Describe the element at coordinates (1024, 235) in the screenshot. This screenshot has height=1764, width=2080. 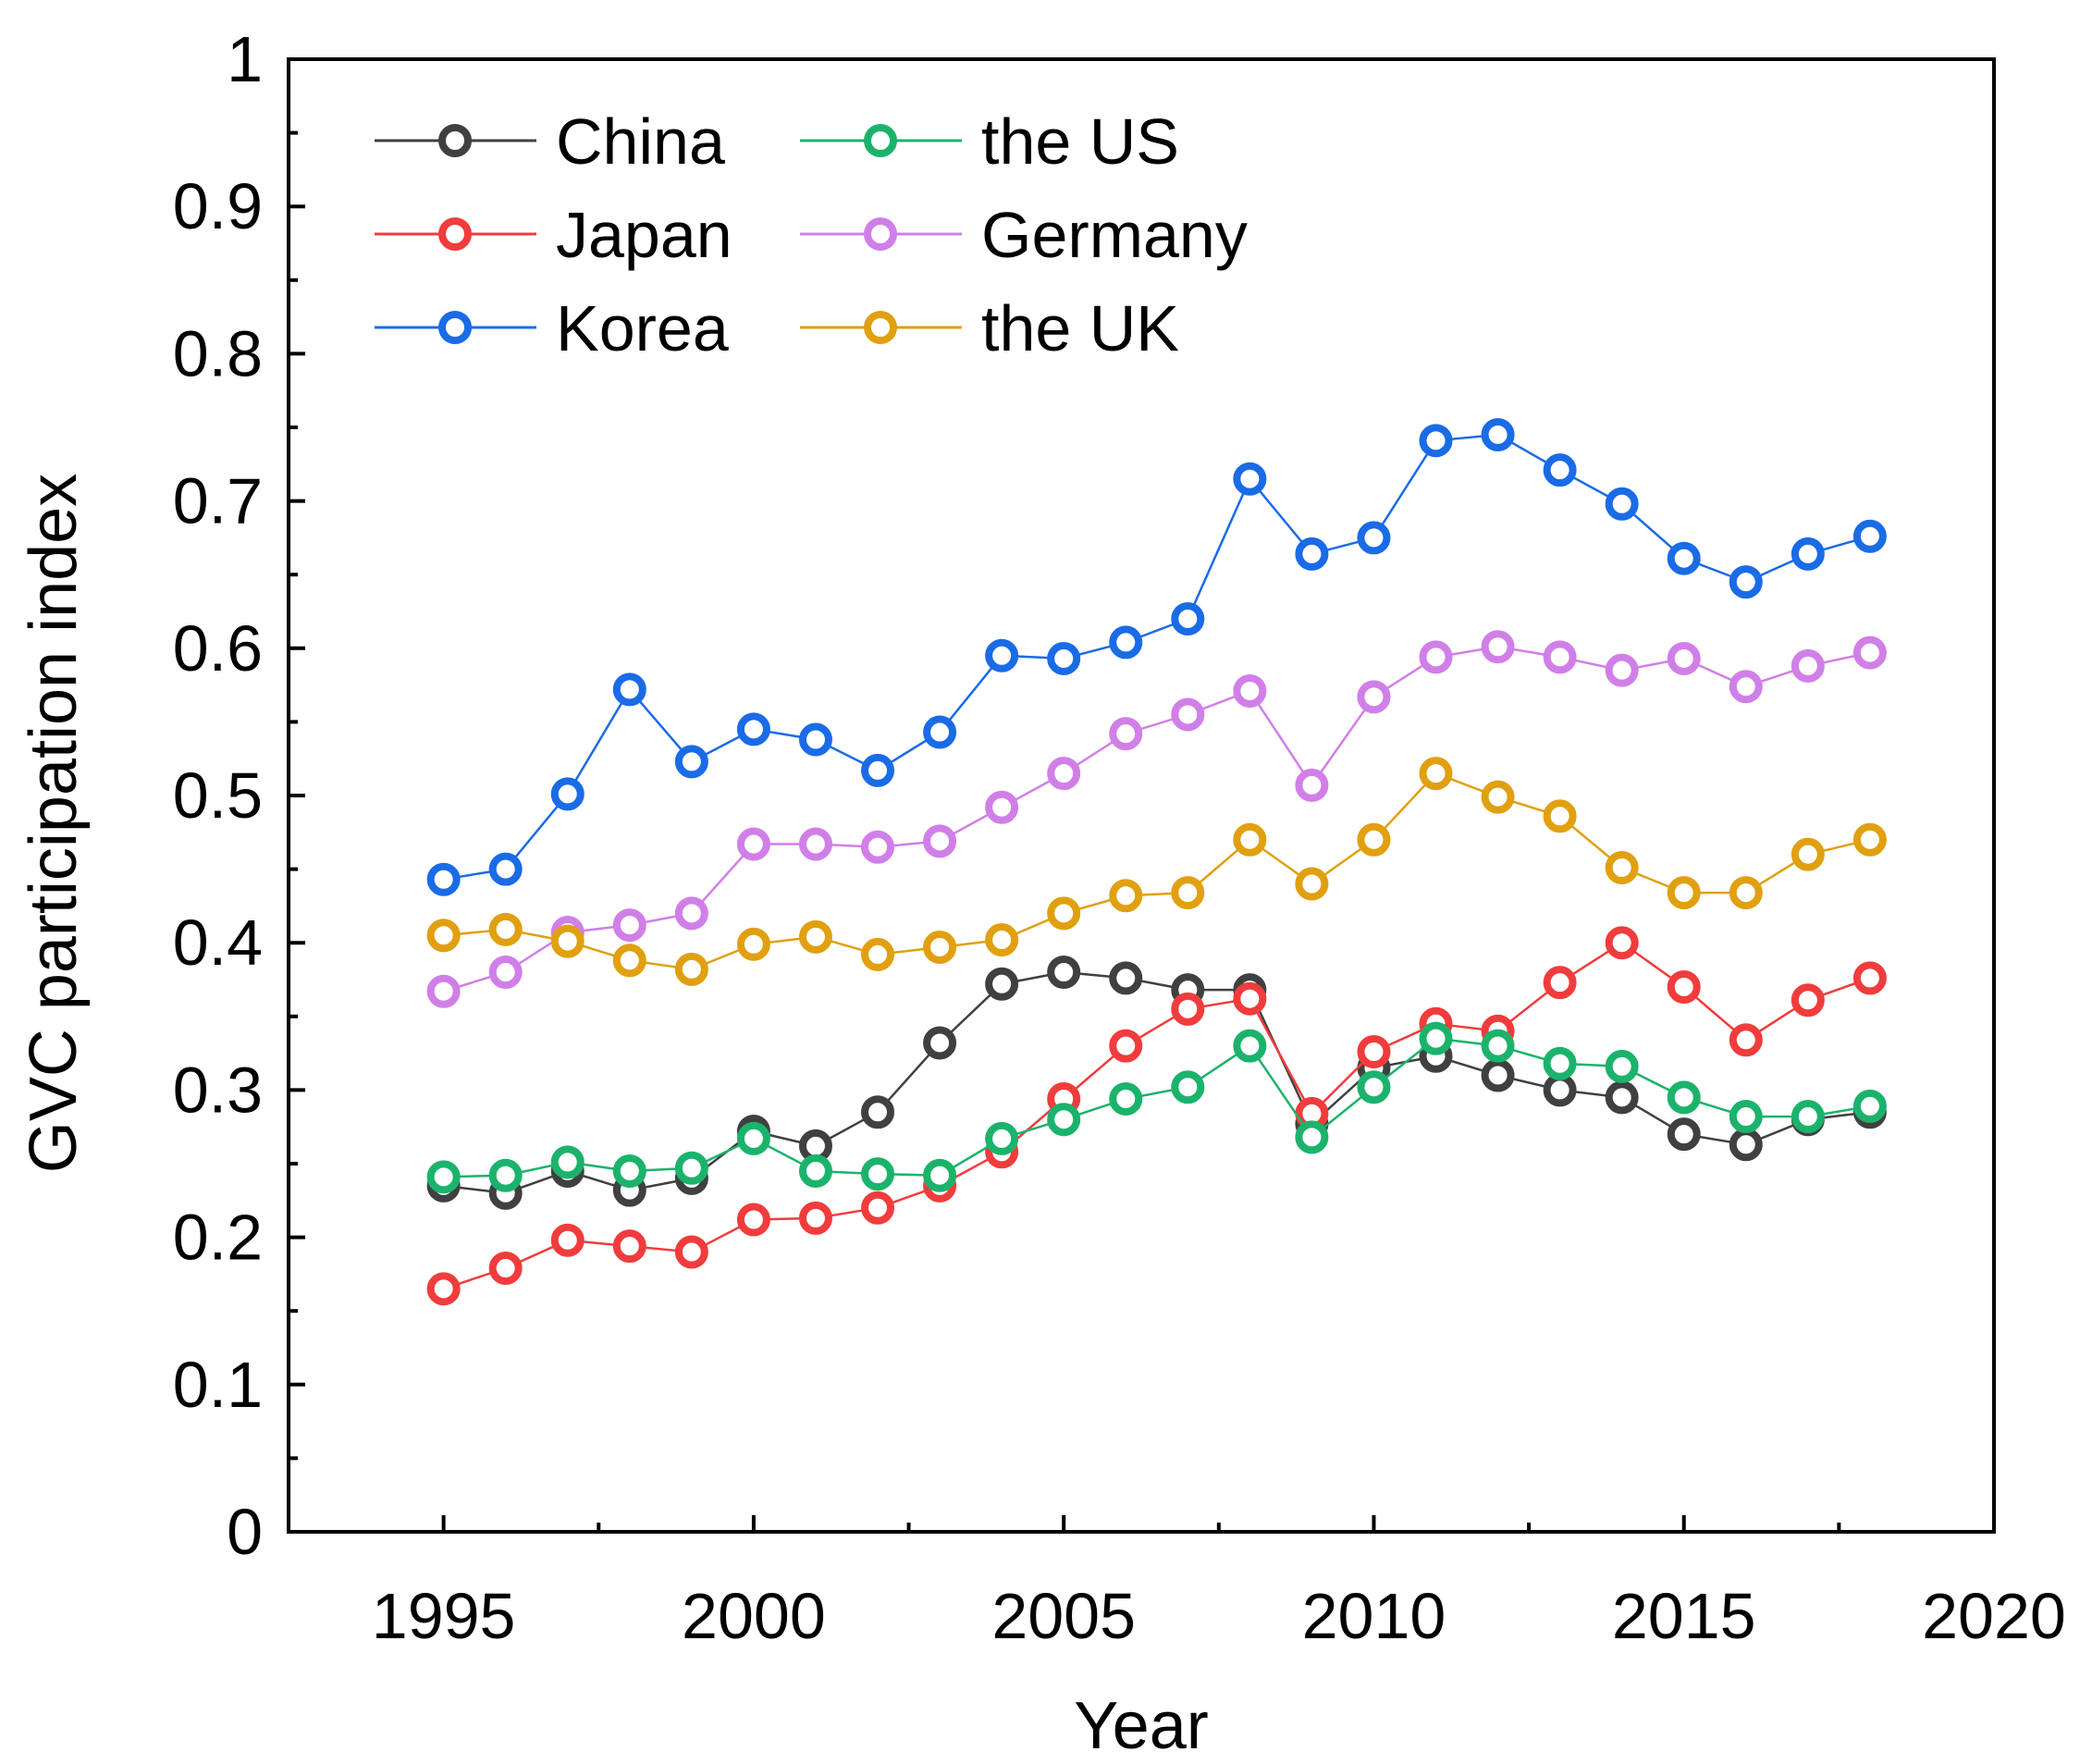
I see `legend-item: Germany` at that location.